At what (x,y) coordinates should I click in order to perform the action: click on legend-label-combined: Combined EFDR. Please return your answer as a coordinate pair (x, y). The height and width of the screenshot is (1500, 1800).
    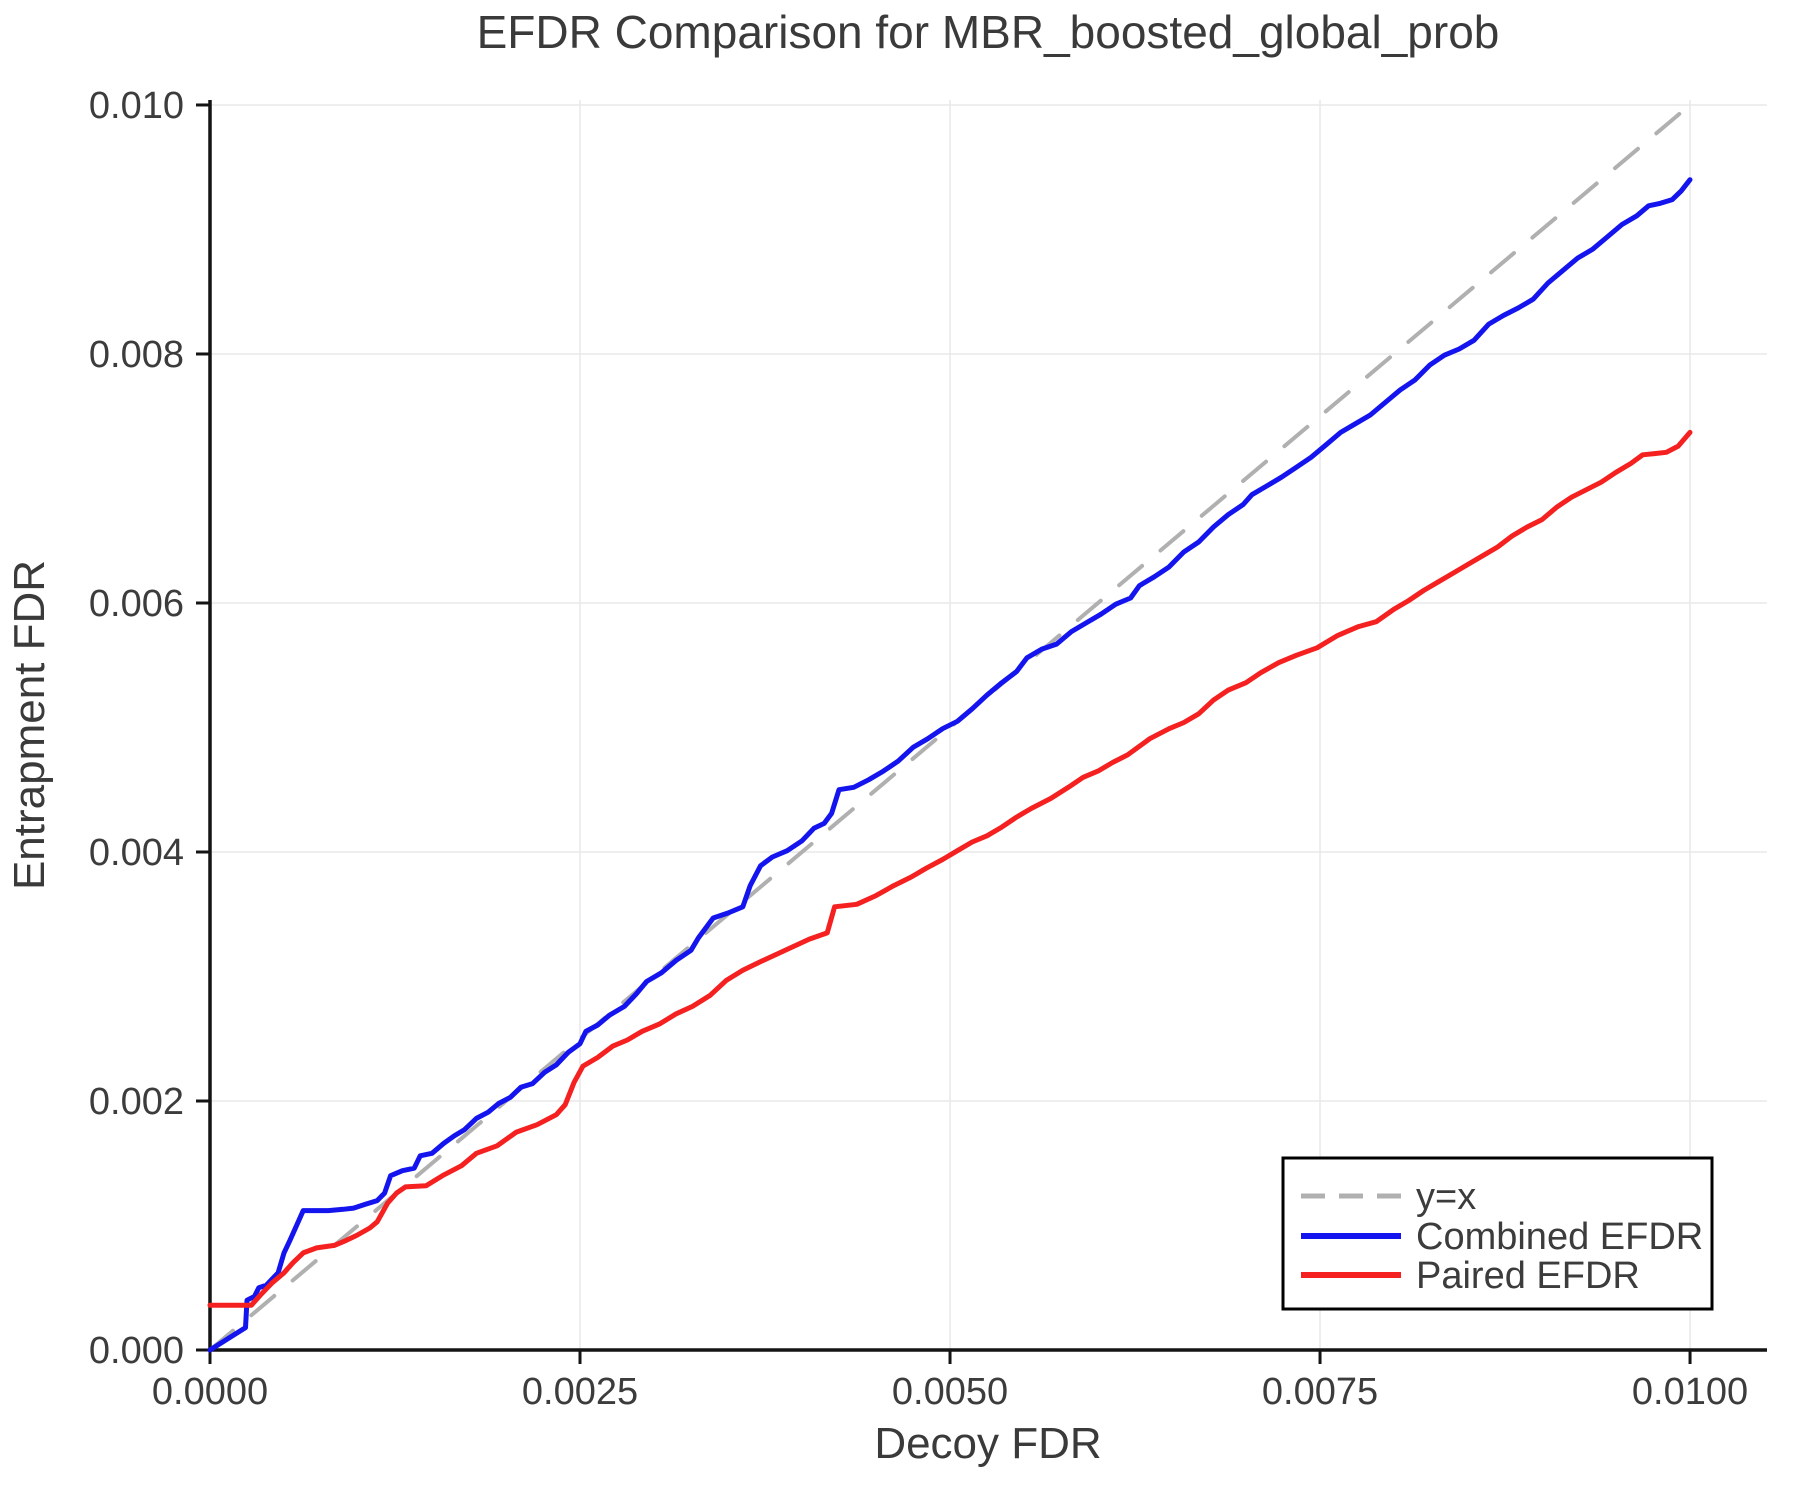
    Looking at the image, I should click on (1559, 1237).